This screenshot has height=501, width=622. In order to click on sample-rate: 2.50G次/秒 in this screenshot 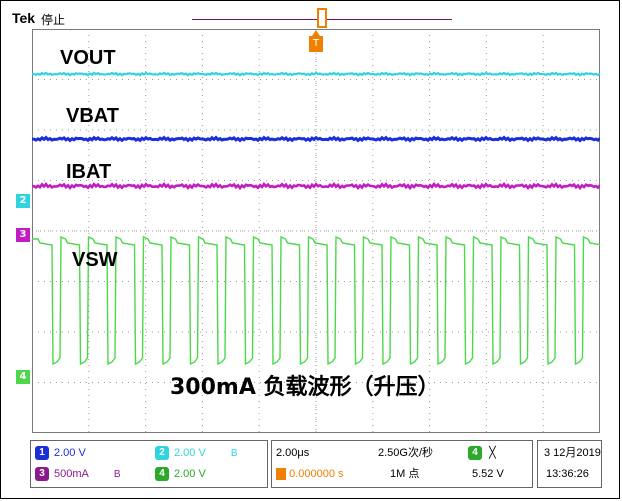, I will do `click(406, 453)`.